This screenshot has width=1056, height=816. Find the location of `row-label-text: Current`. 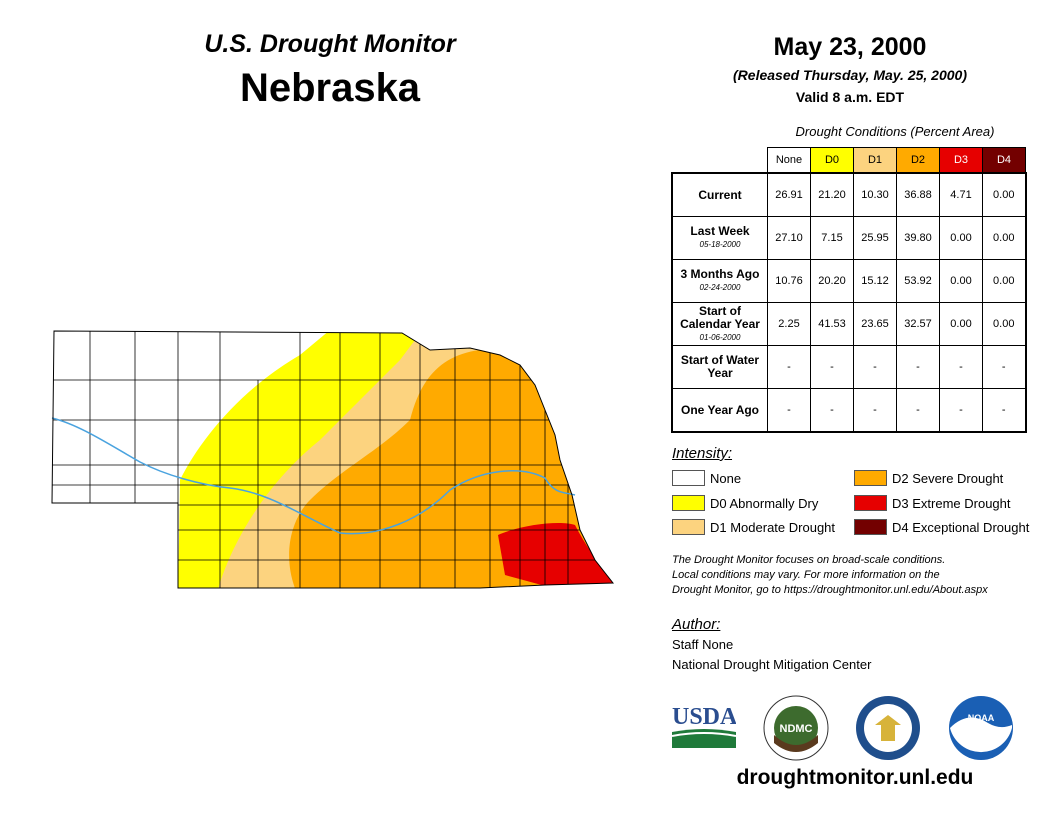

row-label-text: Current is located at coordinates (720, 194).